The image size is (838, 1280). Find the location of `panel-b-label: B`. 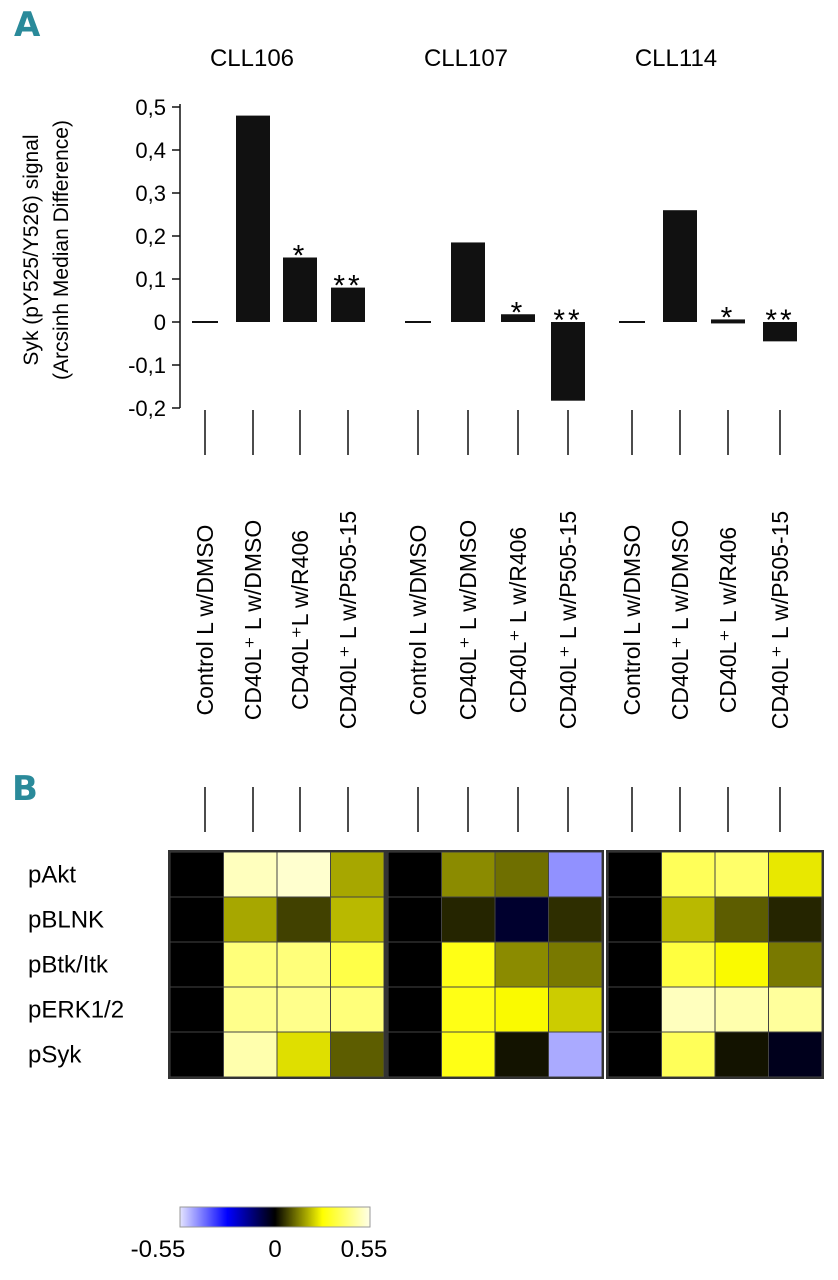

panel-b-label: B is located at coordinates (25, 789).